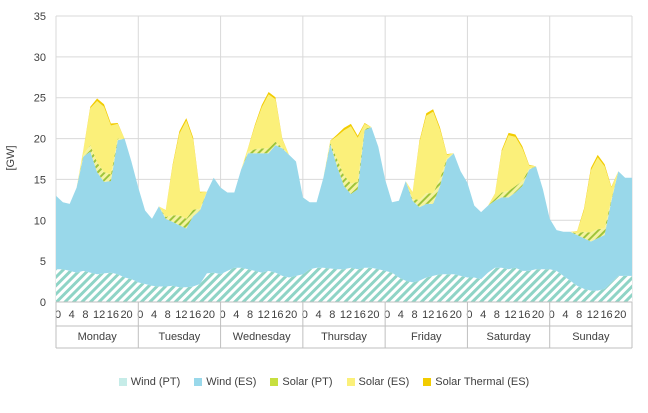  I want to click on legend-label-wind-pt: Wind (PT), so click(155, 382).